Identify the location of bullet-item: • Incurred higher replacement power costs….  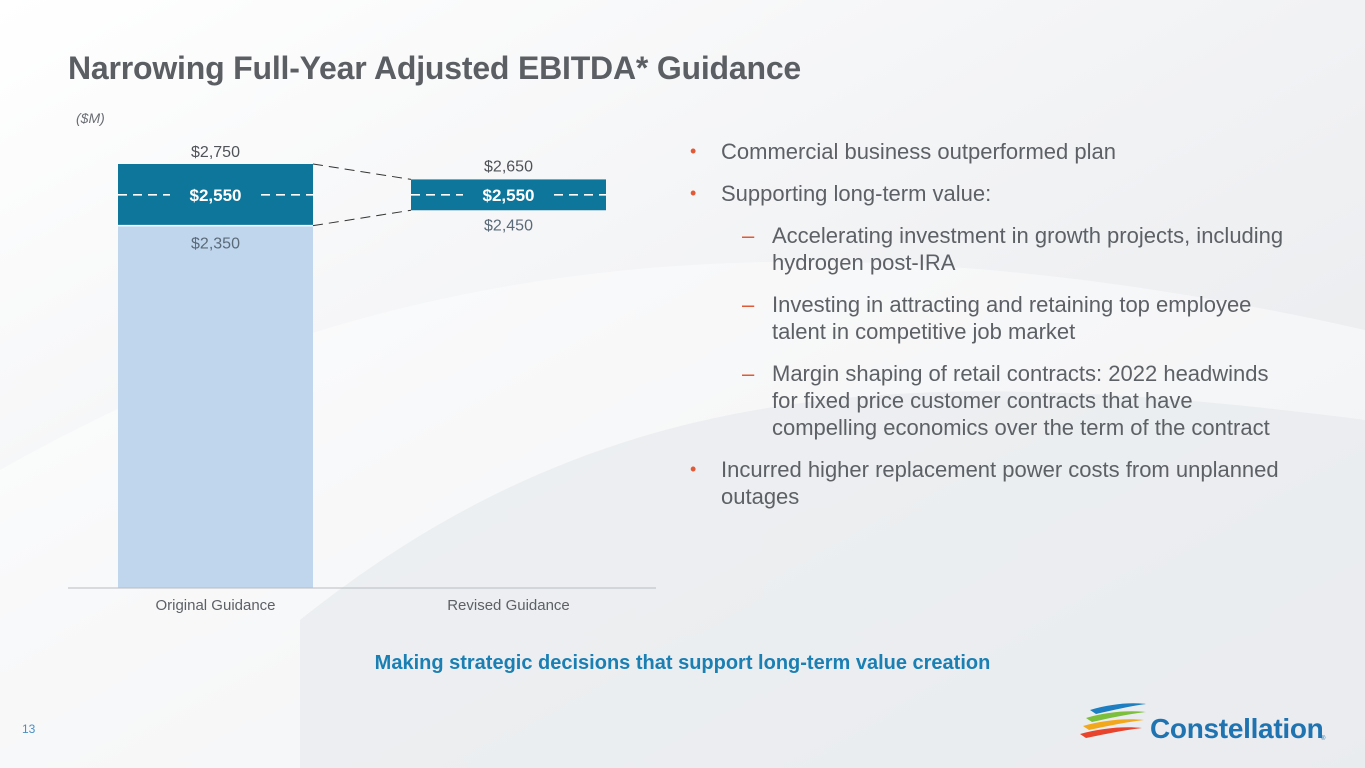
(990, 483).